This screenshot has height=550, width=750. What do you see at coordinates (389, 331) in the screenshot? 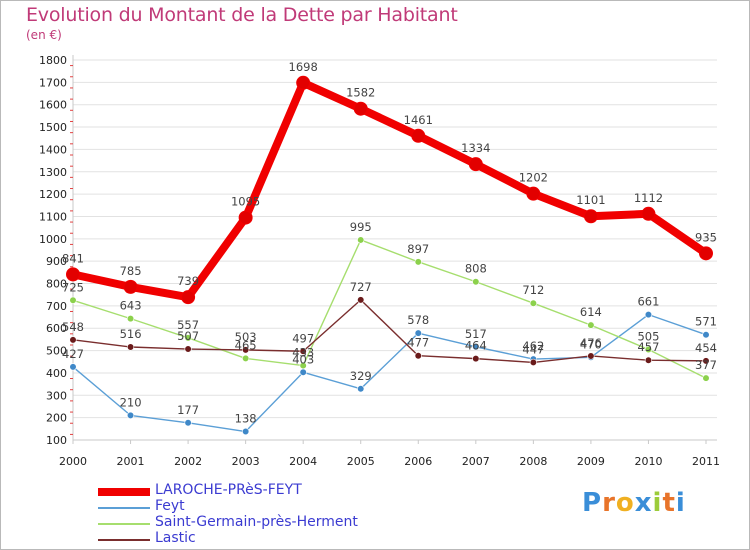
I see `series-line` at bounding box center [389, 331].